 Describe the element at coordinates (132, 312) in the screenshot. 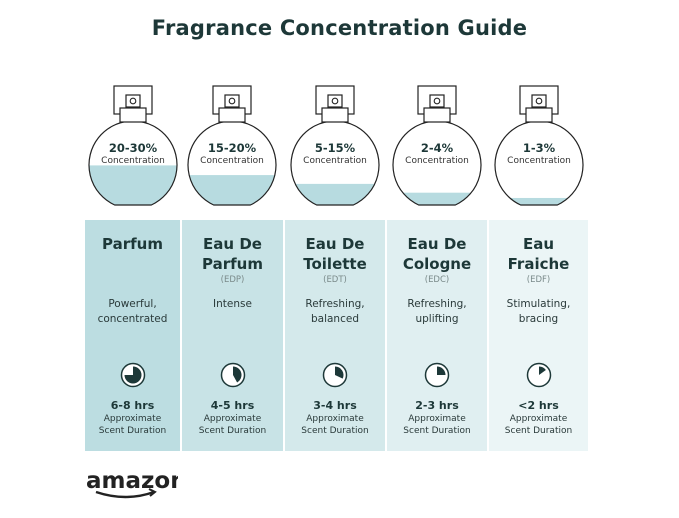

I see `type-description: Powerful, concentrated` at that location.